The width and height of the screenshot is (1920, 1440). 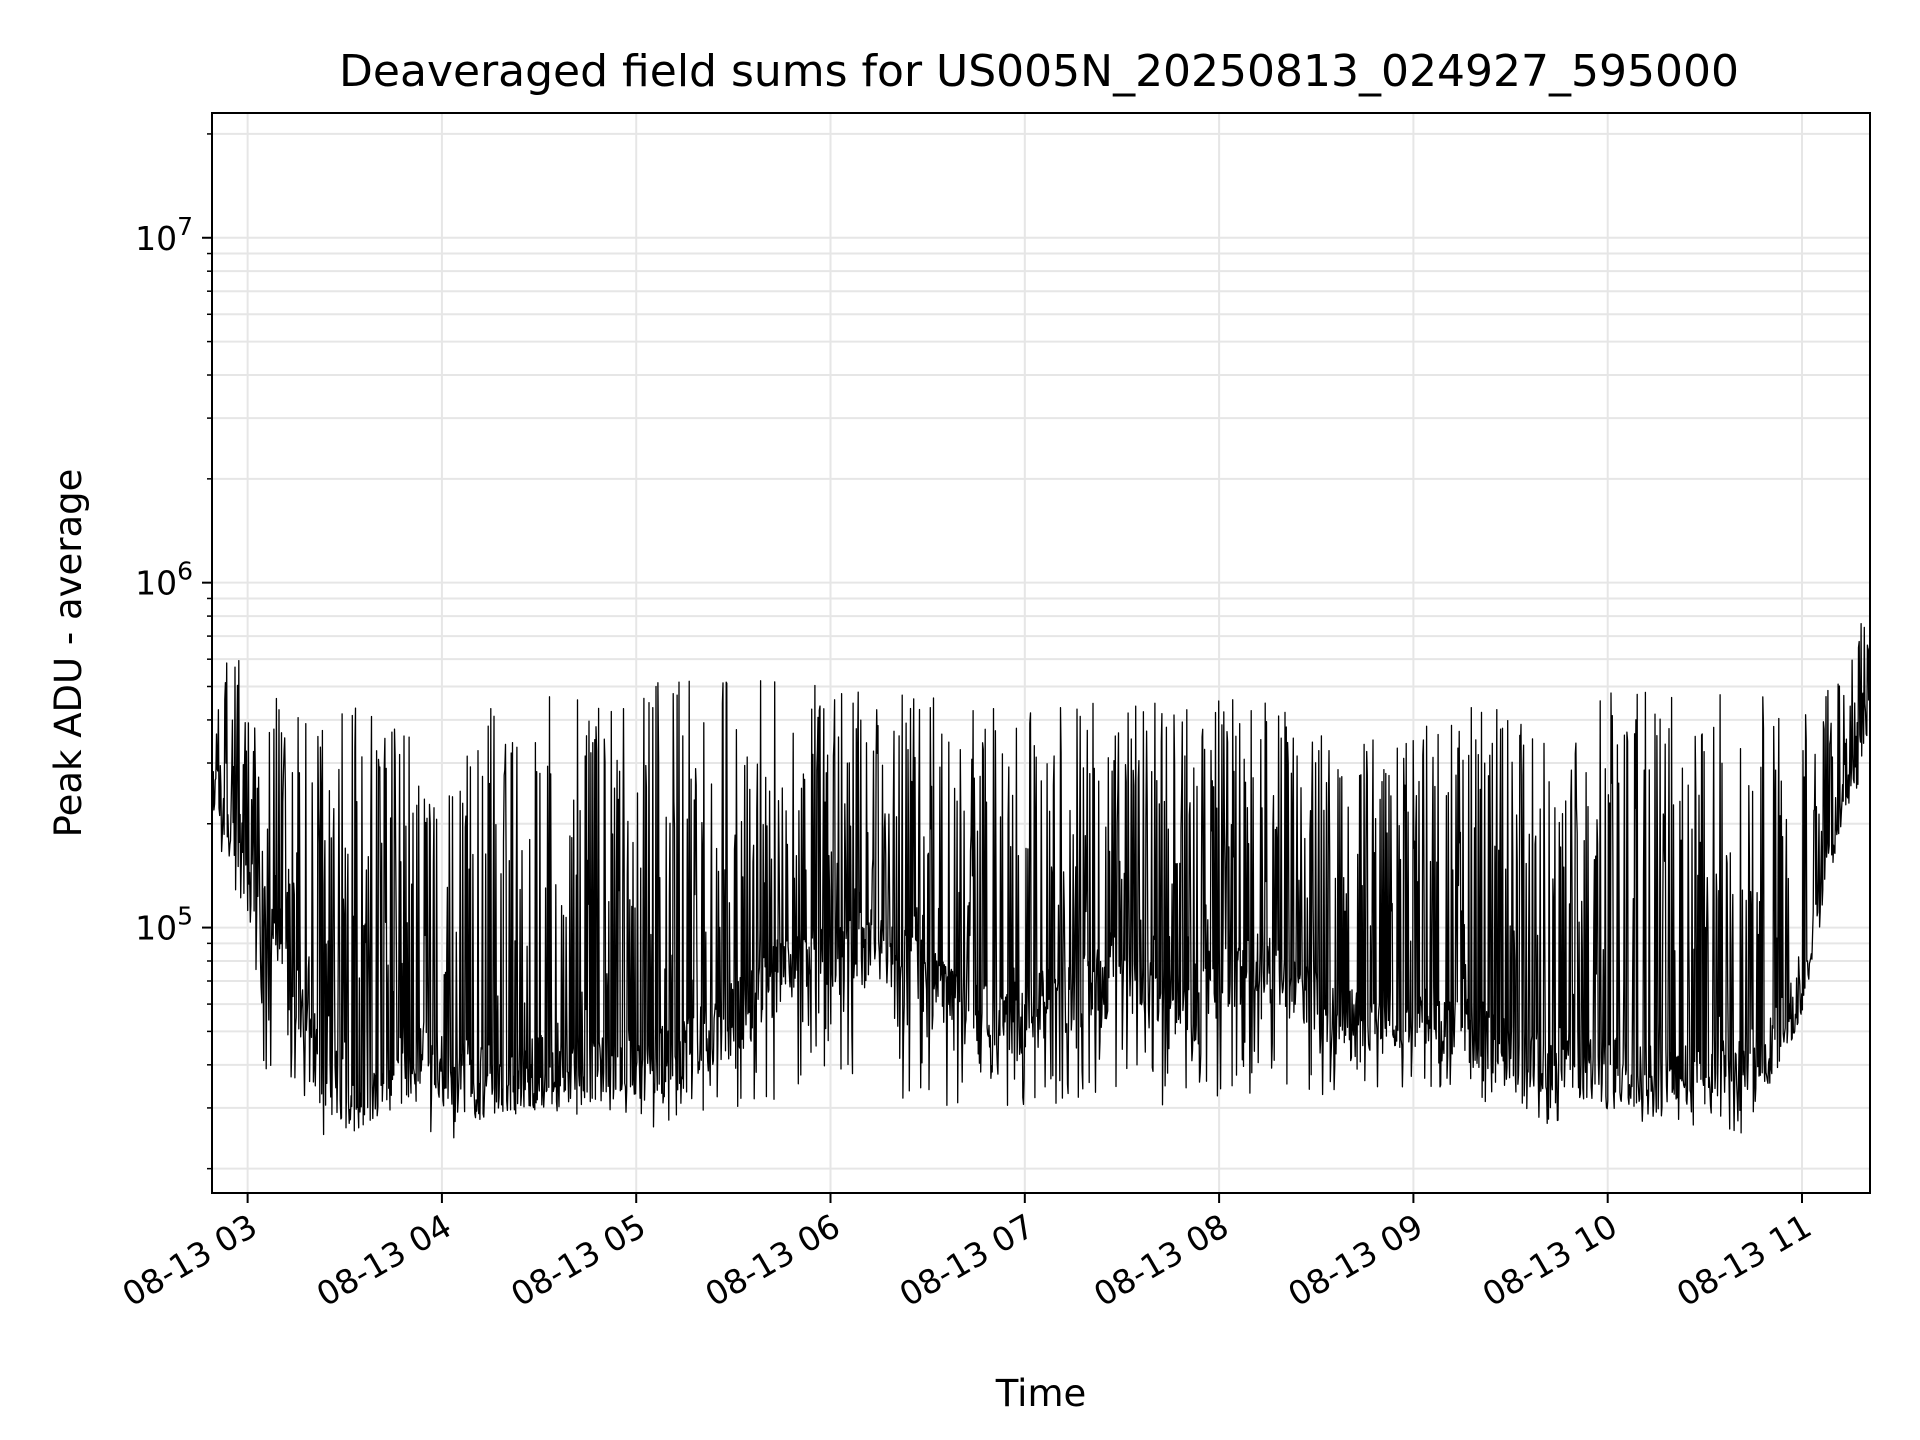 I want to click on x-axis-label: Time, so click(x=1041, y=1393).